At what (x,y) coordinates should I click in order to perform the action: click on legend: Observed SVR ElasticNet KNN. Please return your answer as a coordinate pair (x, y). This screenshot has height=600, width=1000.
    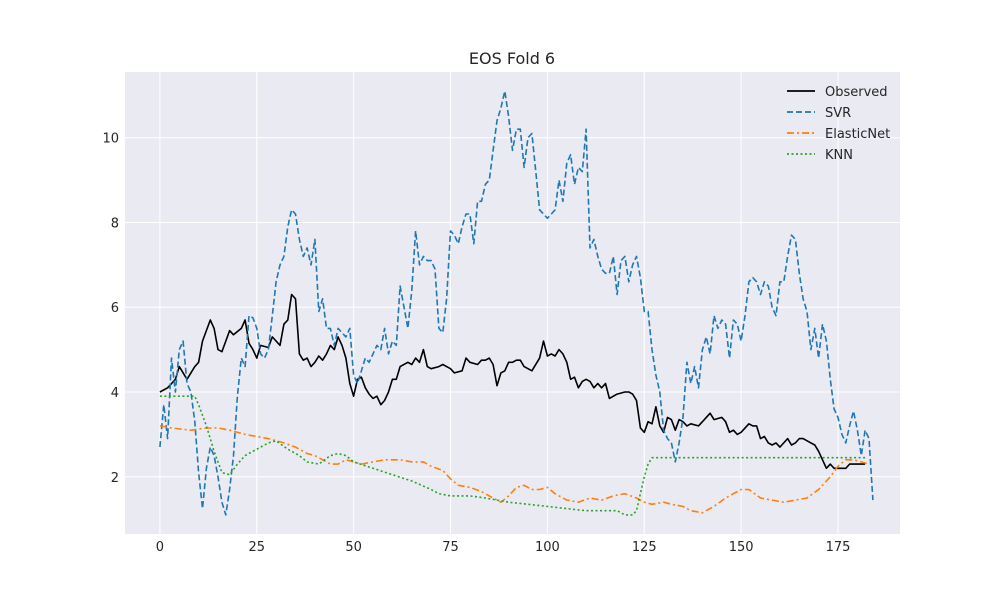
    Looking at the image, I should click on (838, 124).